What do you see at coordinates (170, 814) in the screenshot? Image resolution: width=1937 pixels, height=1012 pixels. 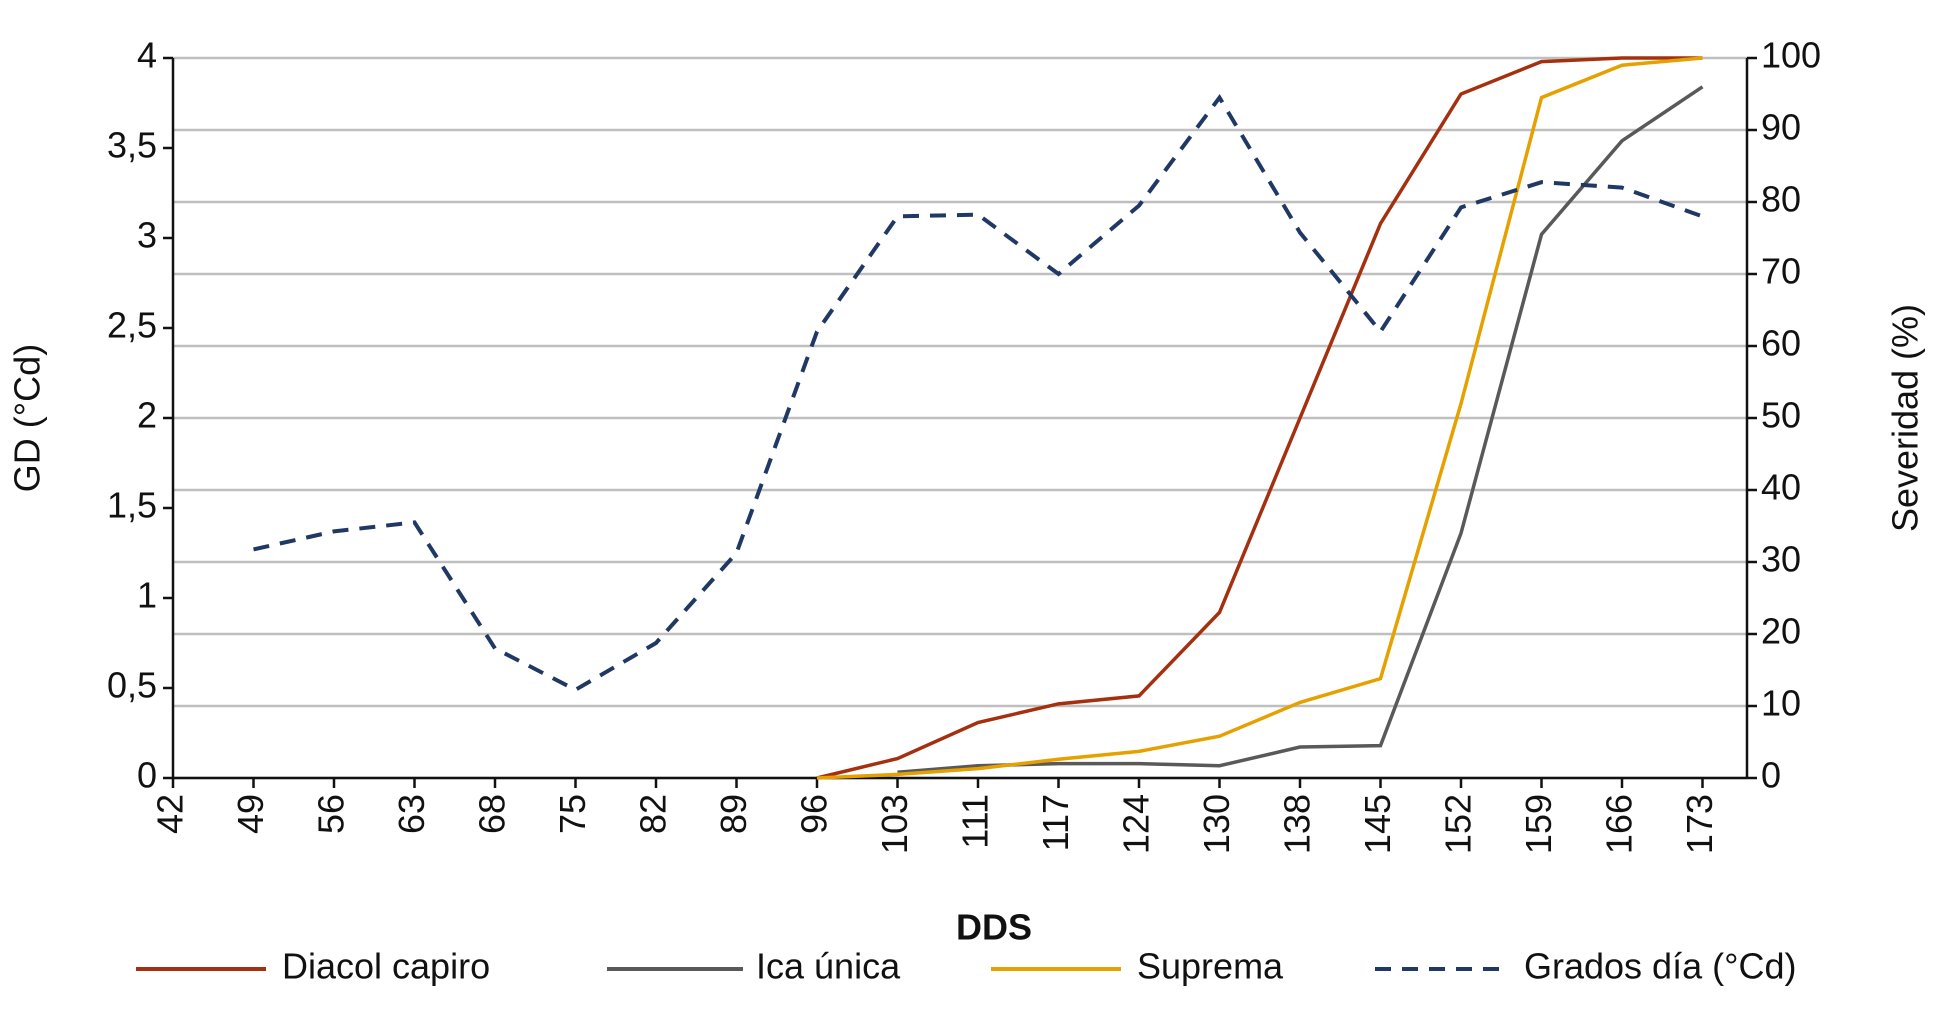 I see `x-tick-label: 42` at bounding box center [170, 814].